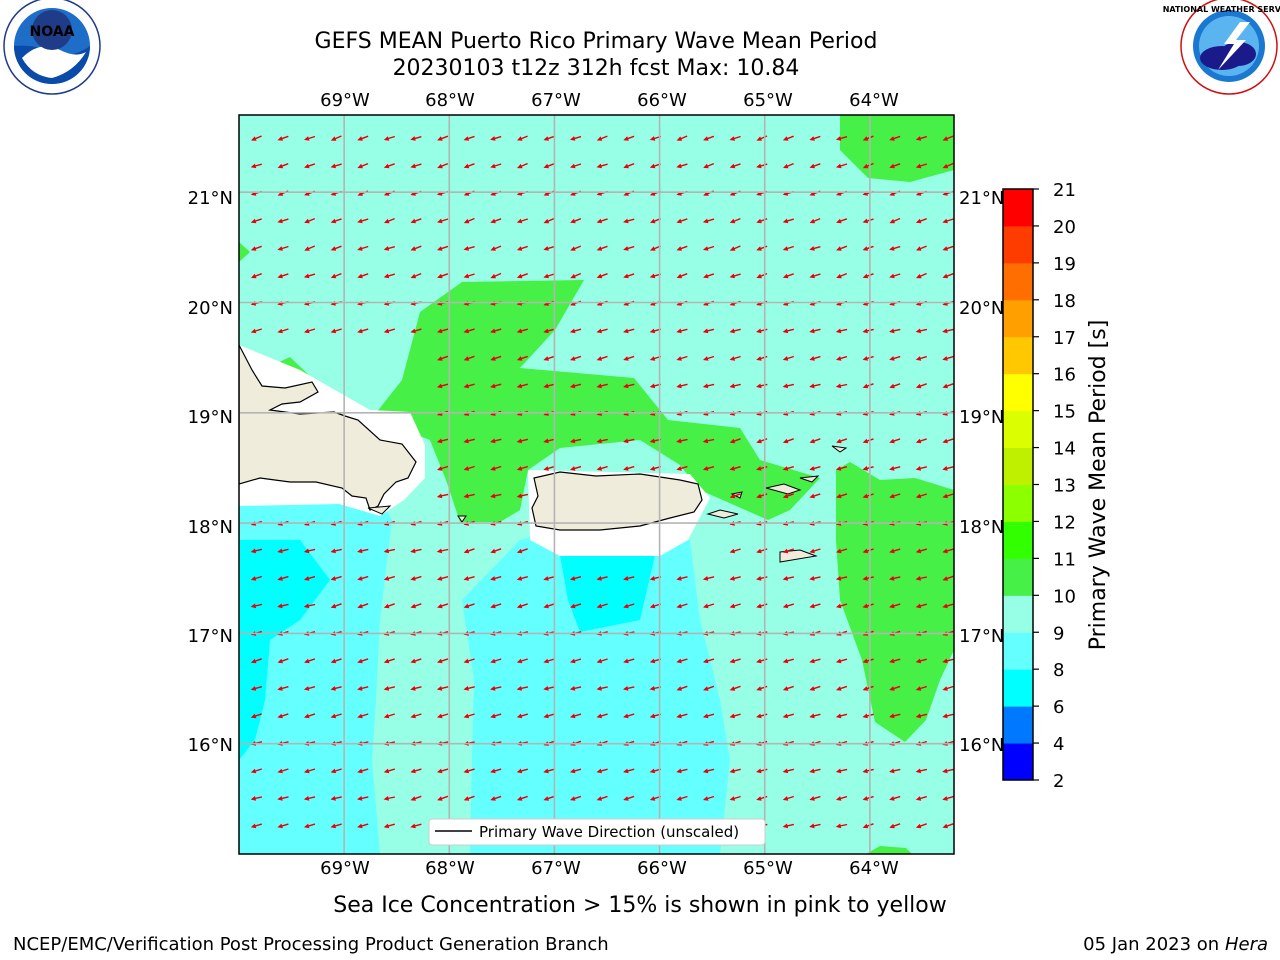 The image size is (1280, 960). Describe the element at coordinates (210, 636) in the screenshot. I see `lat-label: 17°N` at that location.